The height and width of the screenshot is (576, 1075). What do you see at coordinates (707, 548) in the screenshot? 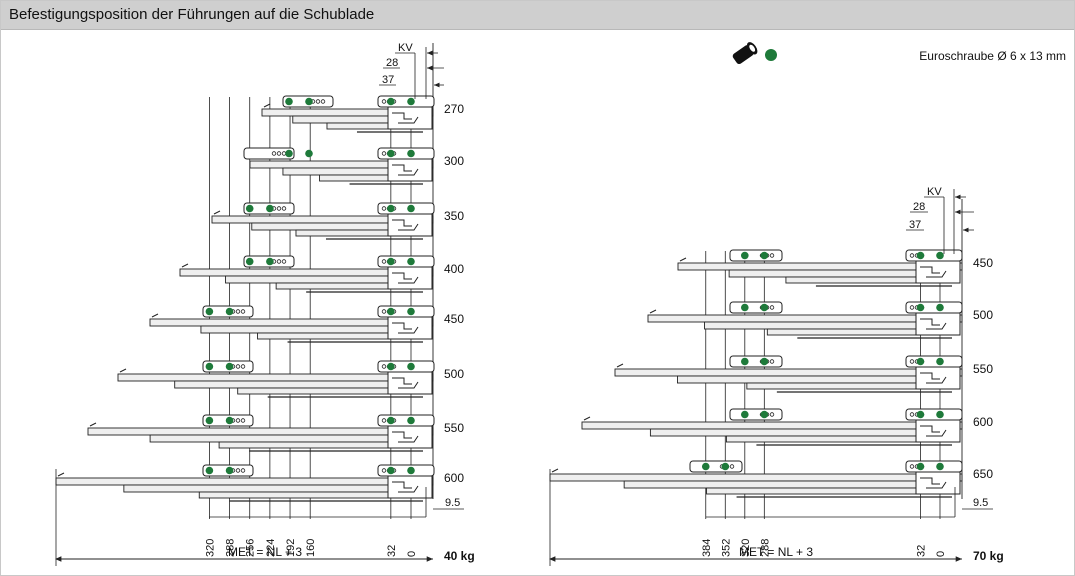
I see `dim-label-384: 384` at bounding box center [707, 548].